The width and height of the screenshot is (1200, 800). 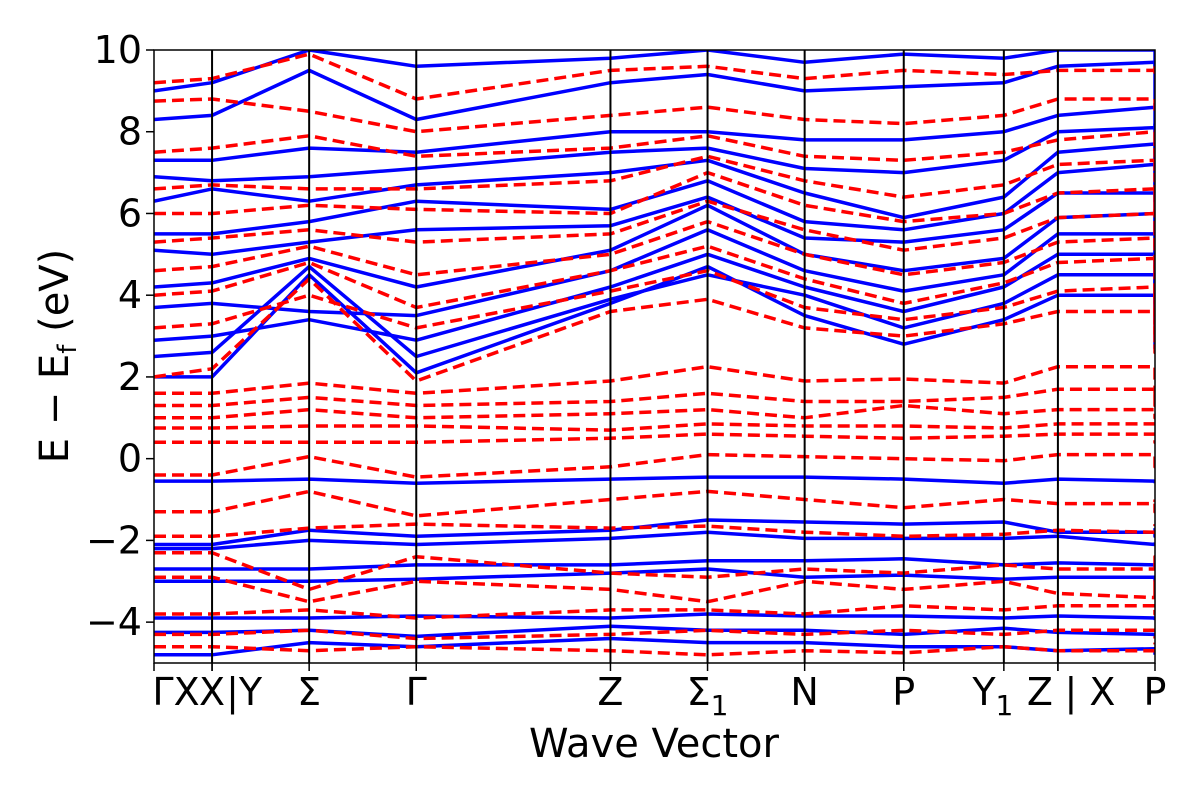 What do you see at coordinates (244, 692) in the screenshot?
I see `x-tick-label-2: |Y` at bounding box center [244, 692].